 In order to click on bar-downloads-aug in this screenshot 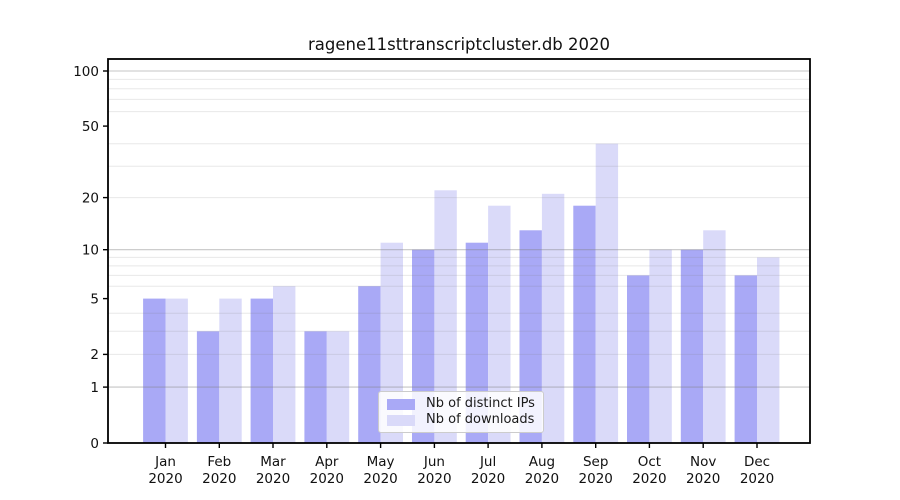, I will do `click(553, 318)`.